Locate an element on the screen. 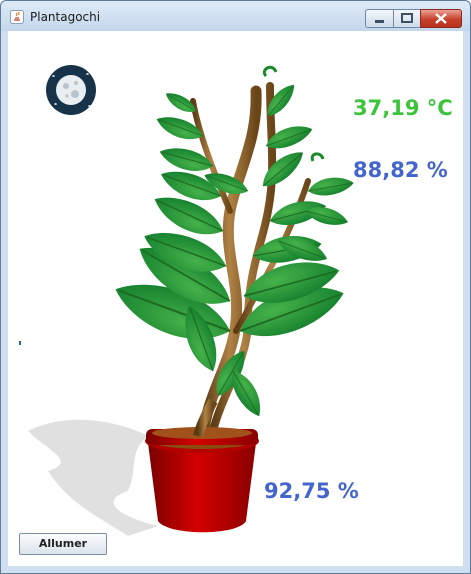 The image size is (471, 574). java-icon is located at coordinates (17, 17).